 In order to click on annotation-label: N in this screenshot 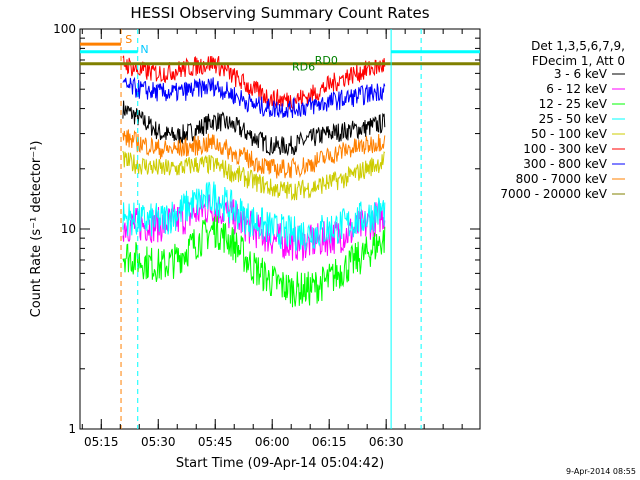, I will do `click(144, 49)`.